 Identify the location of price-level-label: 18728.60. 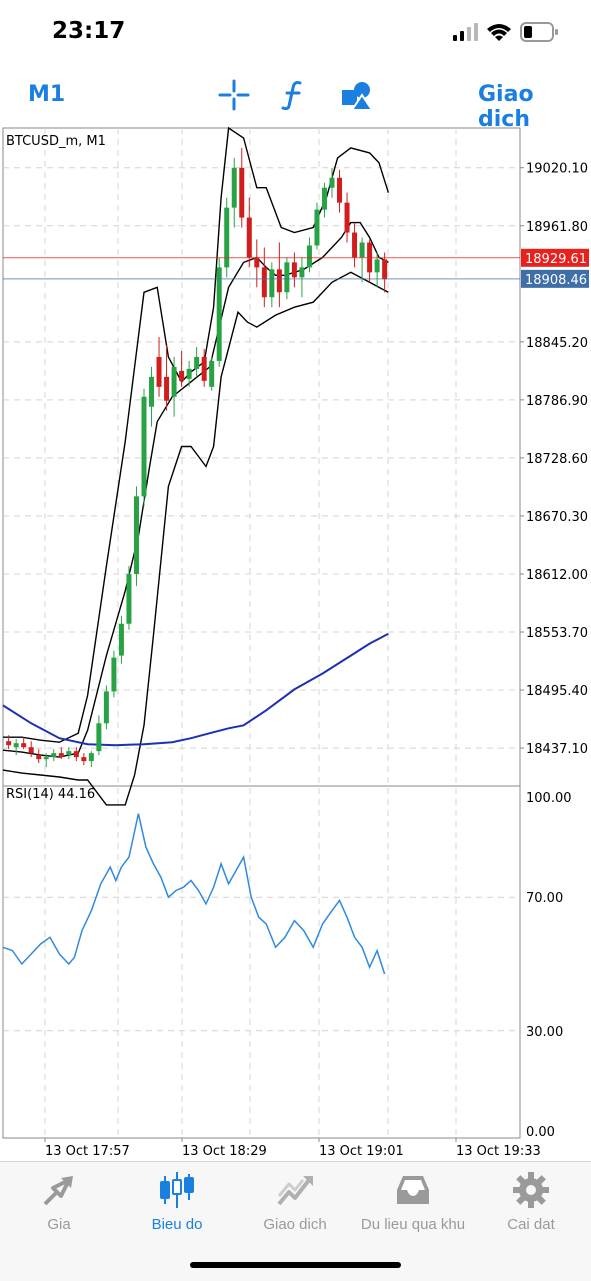
(557, 459).